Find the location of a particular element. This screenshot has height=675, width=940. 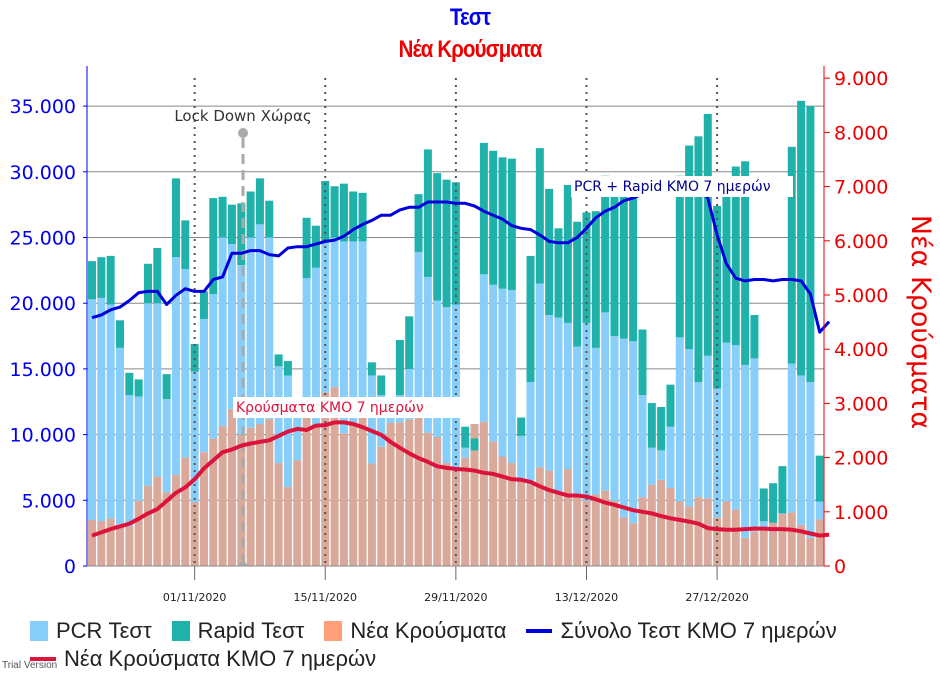

legend-item-cases: Νέα Κρούσματα is located at coordinates (415, 631).